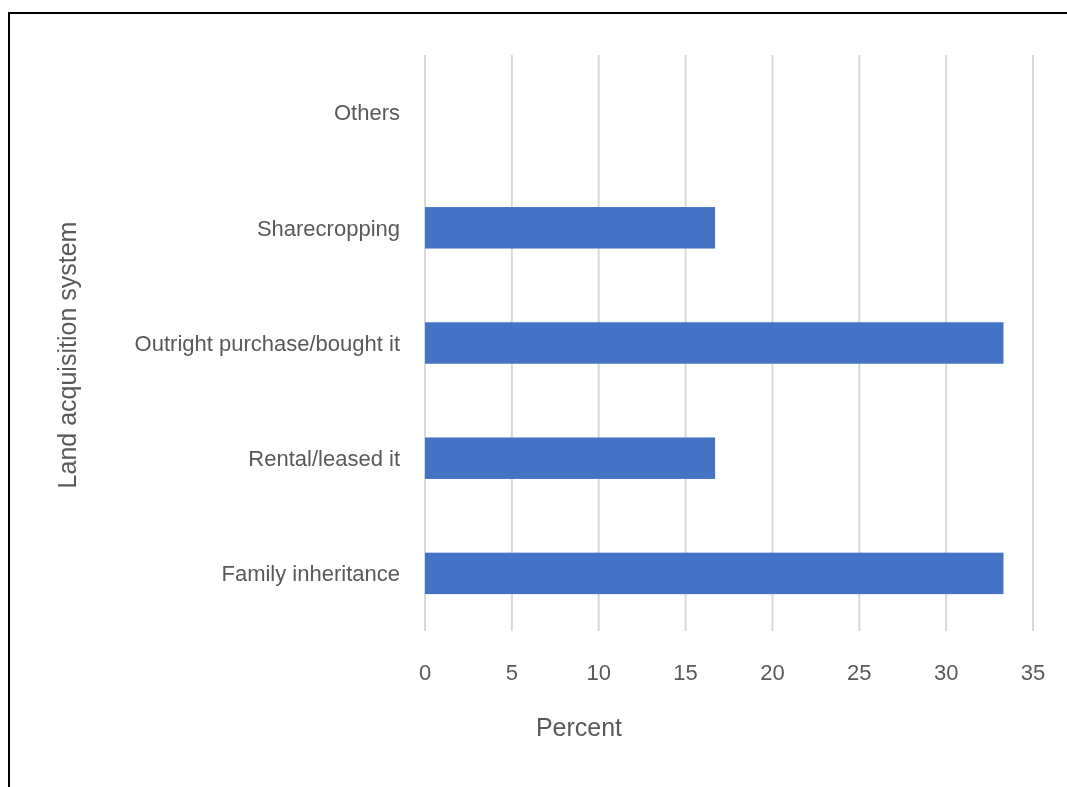 The width and height of the screenshot is (1067, 787). Describe the element at coordinates (366, 113) in the screenshot. I see `y-tick-label: Others` at that location.